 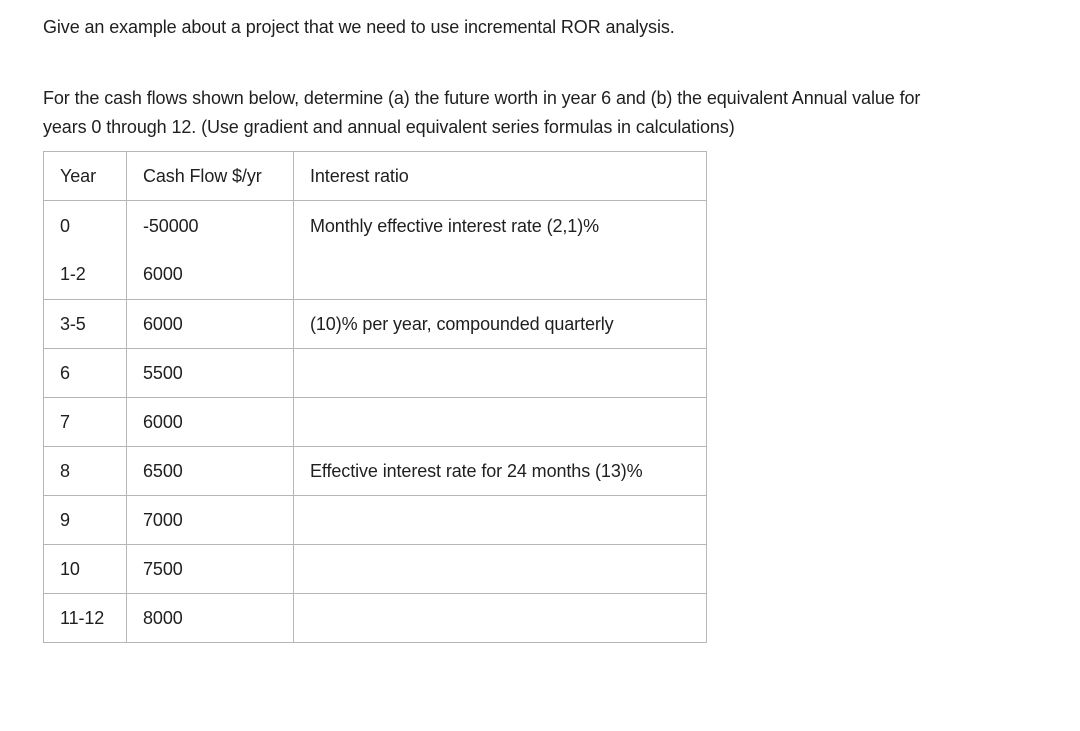 I want to click on table-row: 6 5500, so click(x=375, y=373).